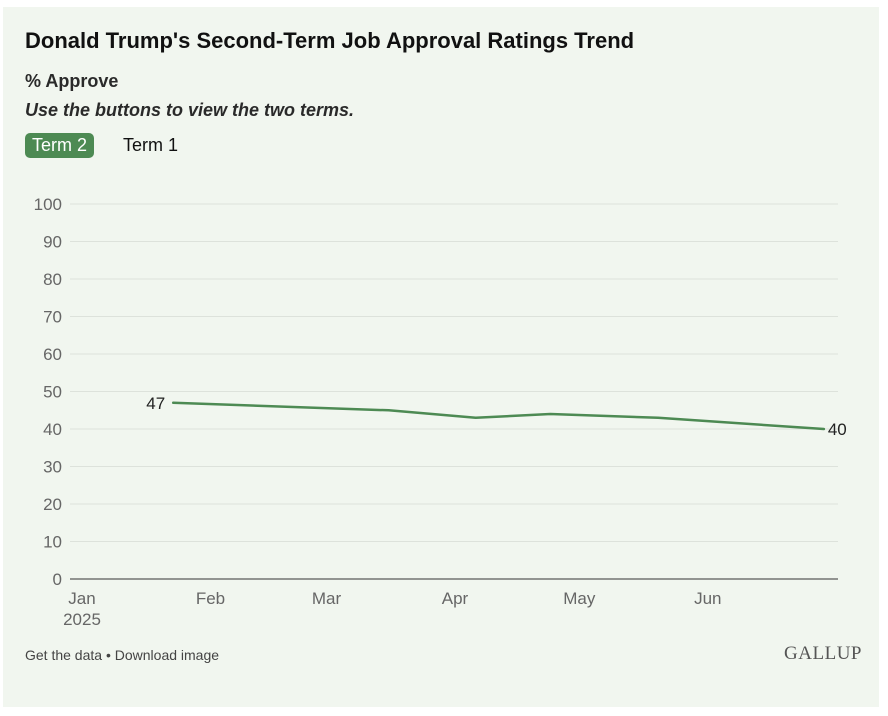  I want to click on x-tick-label-apr: Apr, so click(455, 598).